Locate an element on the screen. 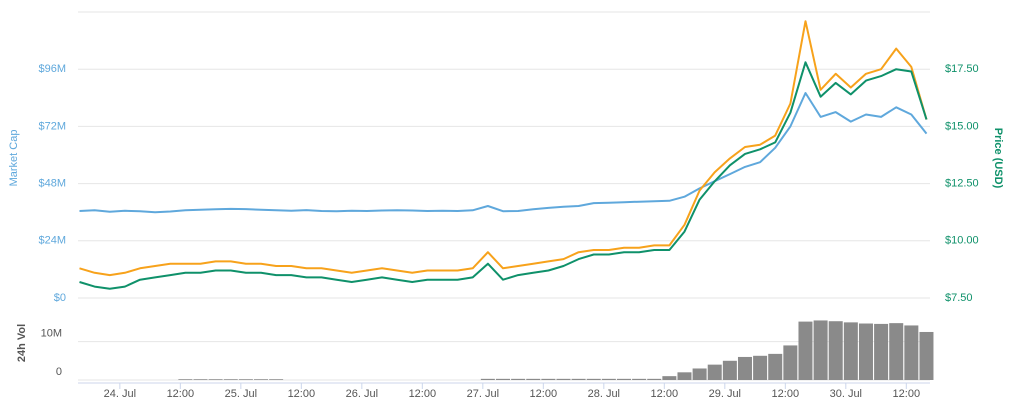  y2-tick-label: $10.00 is located at coordinates (962, 241).